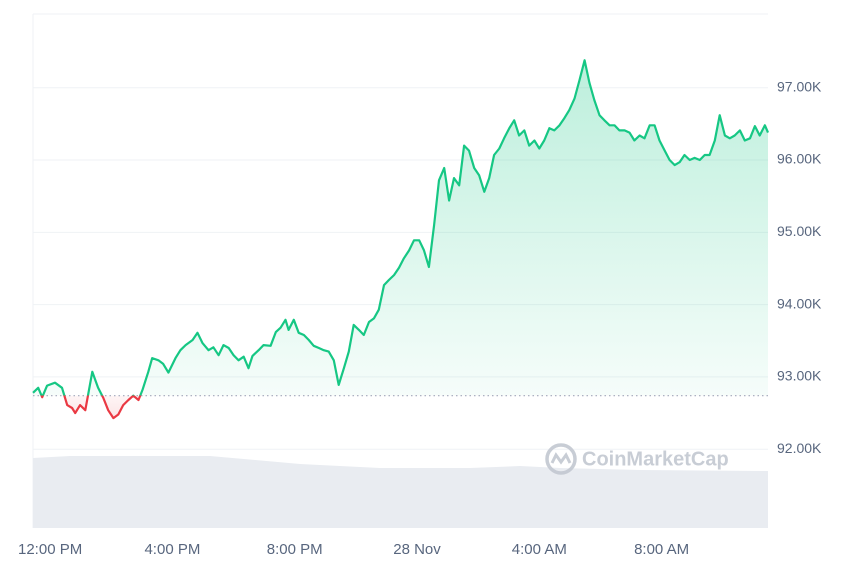 This screenshot has width=860, height=573. What do you see at coordinates (295, 549) in the screenshot?
I see `x-tick-label: 8:00 PM` at bounding box center [295, 549].